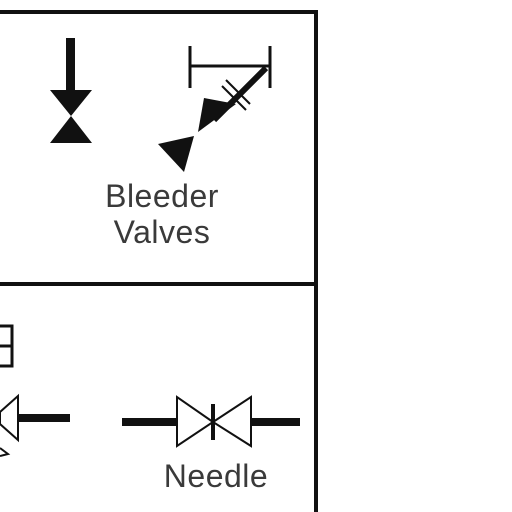 The width and height of the screenshot is (512, 512). What do you see at coordinates (195, 421) in the screenshot?
I see `needle-left-triangle` at bounding box center [195, 421].